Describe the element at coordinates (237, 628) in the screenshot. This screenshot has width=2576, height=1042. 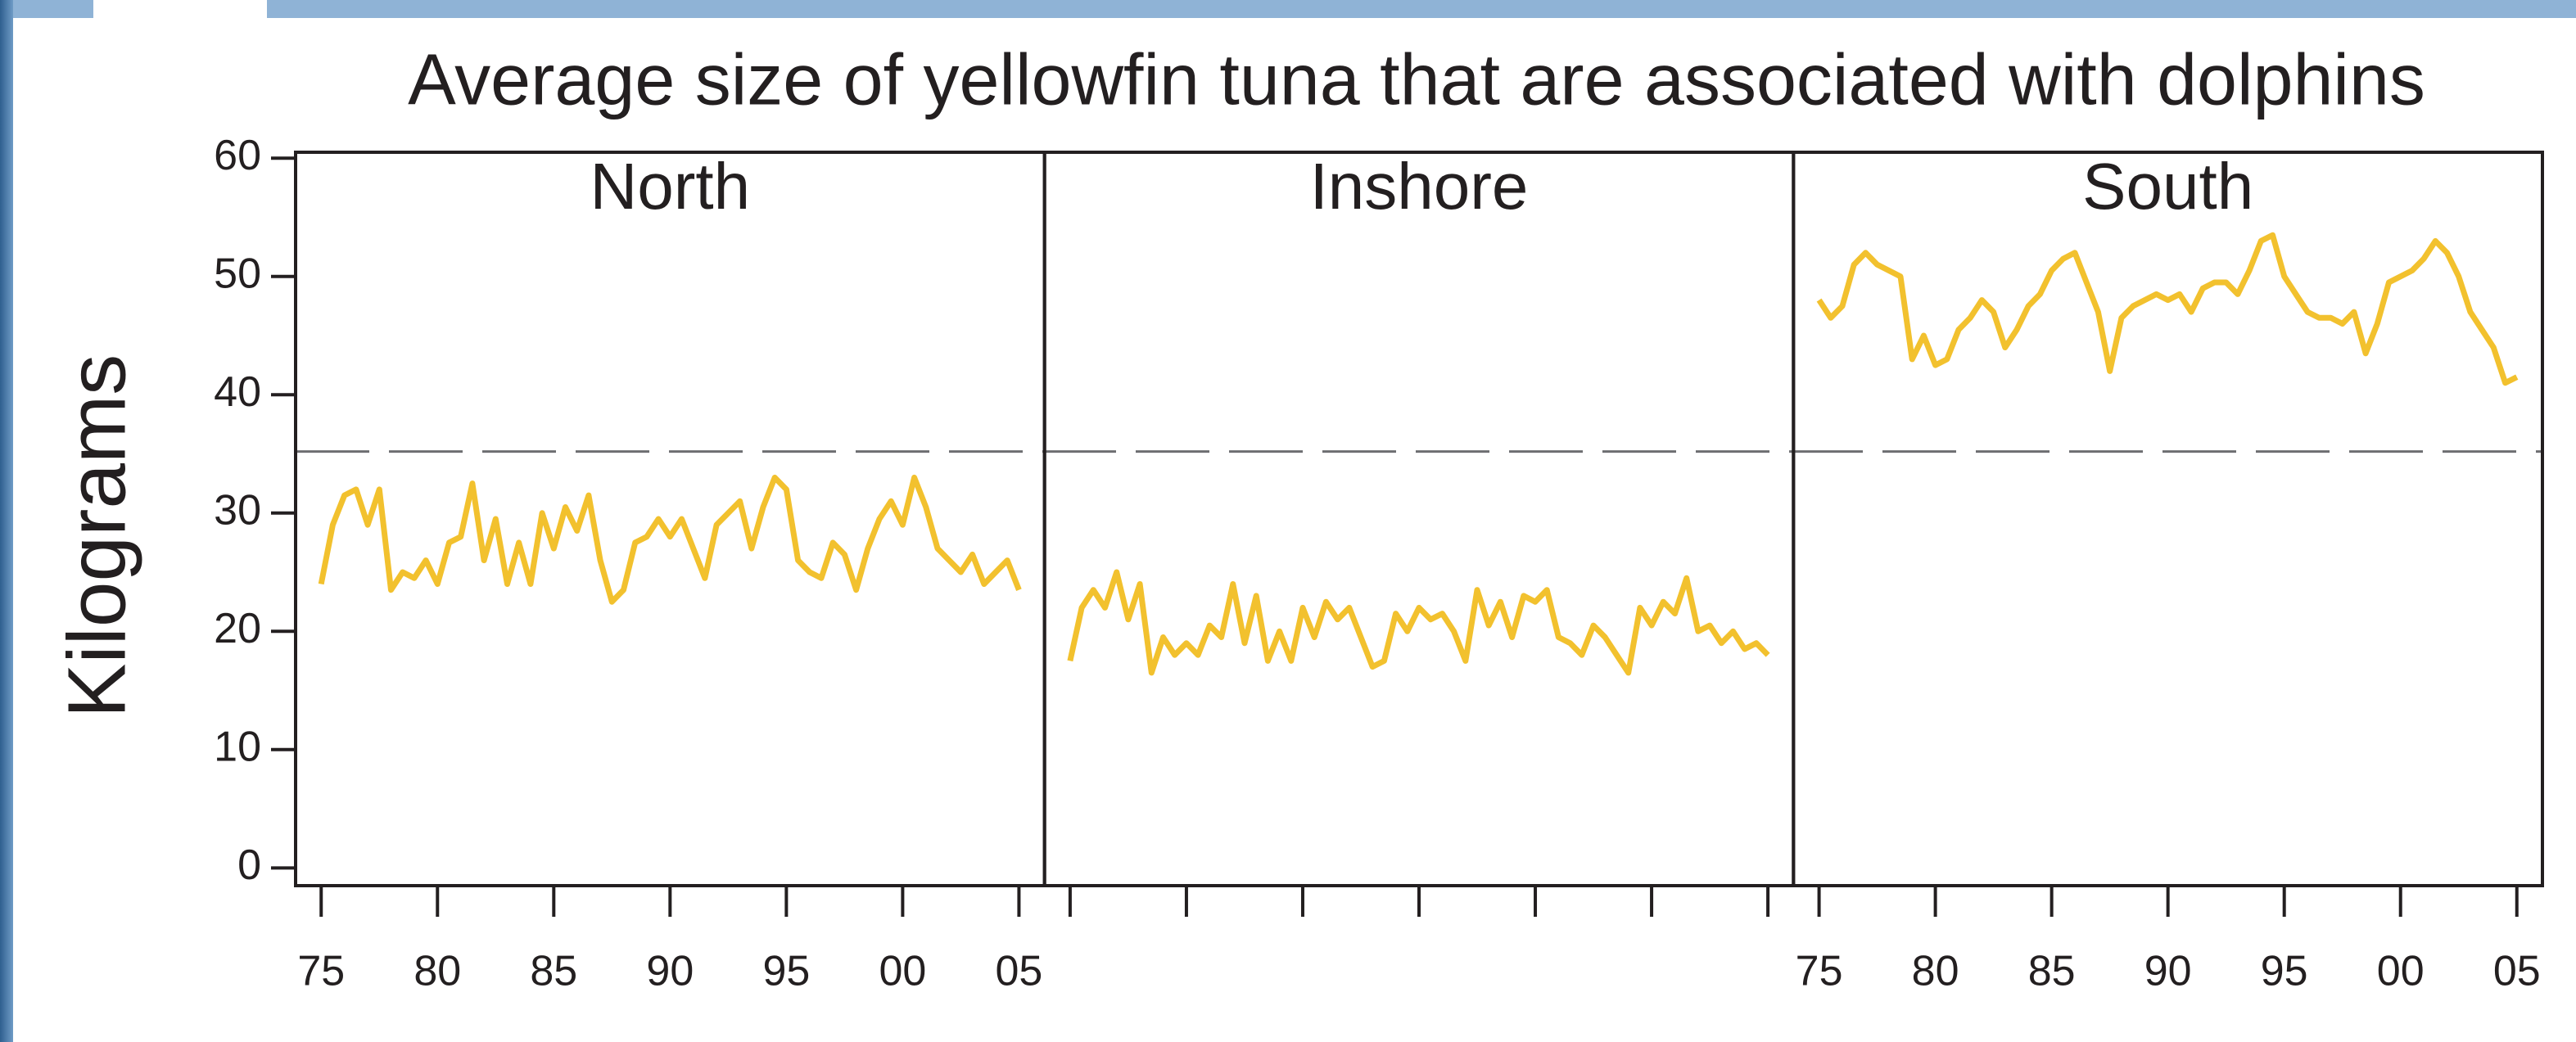
I see `y-tick-label: 20` at that location.